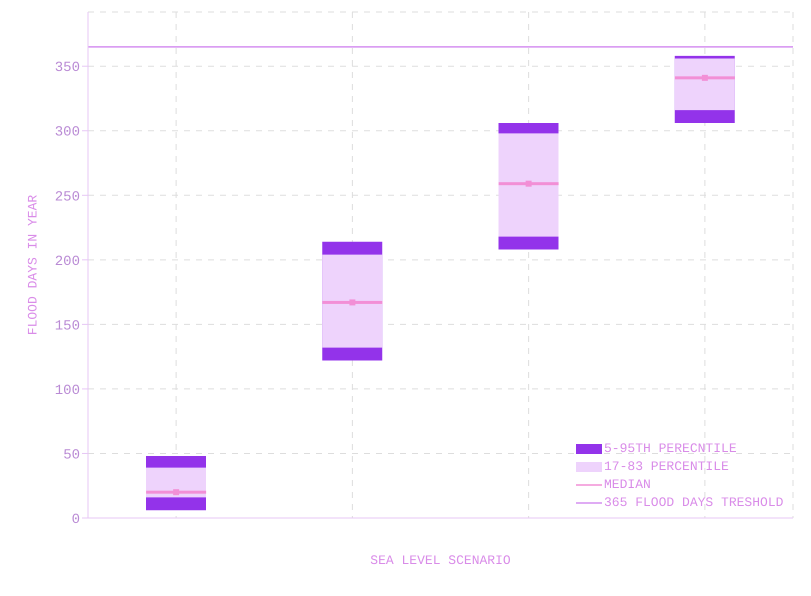 This screenshot has width=811, height=596. I want to click on legend-label: 5-95TH PERECNTILE, so click(670, 449).